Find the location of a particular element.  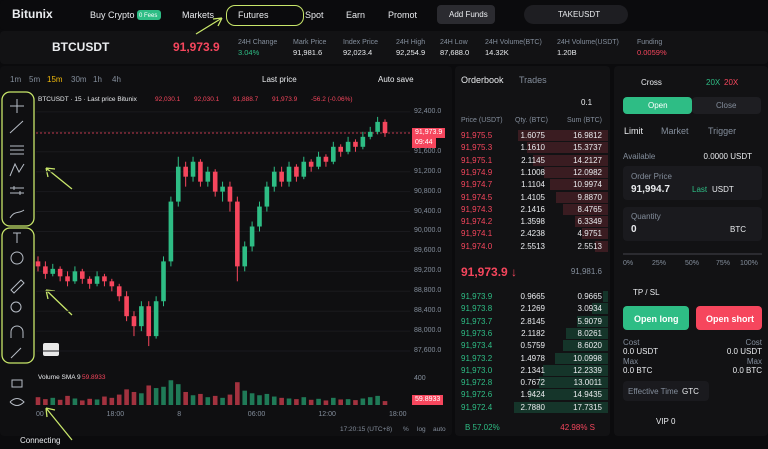

interval: 1h is located at coordinates (97, 79).